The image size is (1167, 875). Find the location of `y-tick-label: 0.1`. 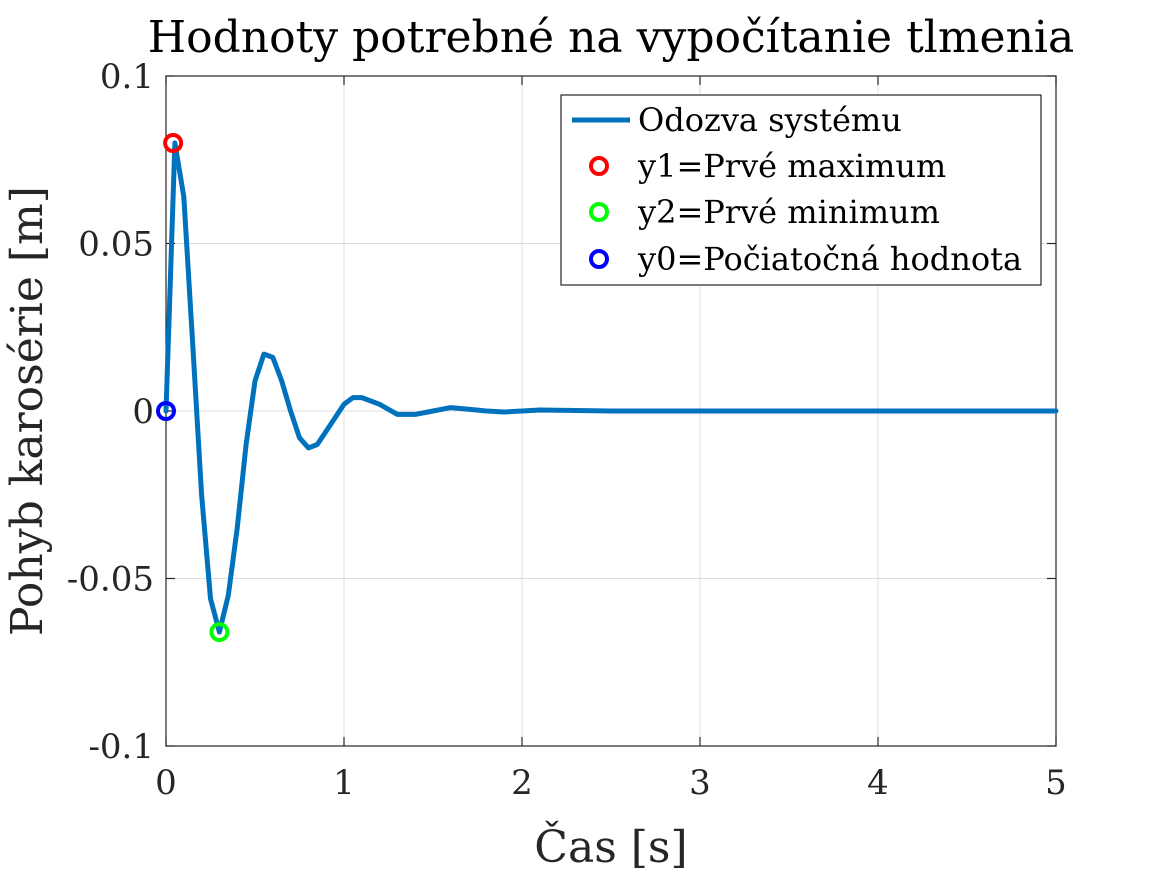

y-tick-label: 0.1 is located at coordinates (127, 77).